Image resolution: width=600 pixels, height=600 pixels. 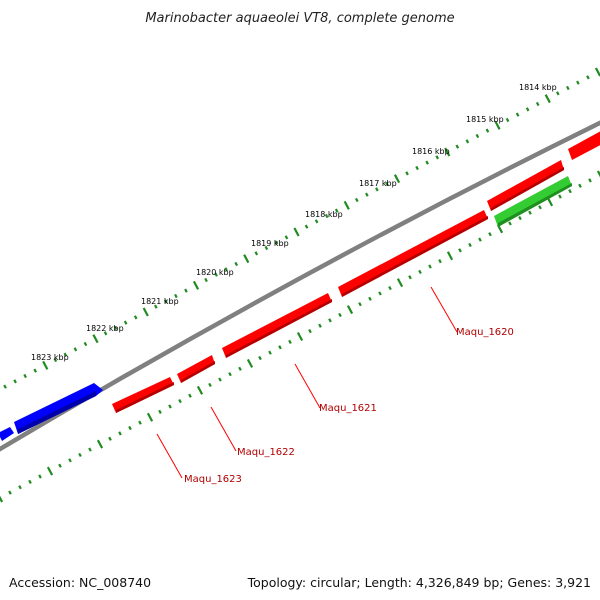 What do you see at coordinates (7, 434) in the screenshot?
I see `gene-blue-left-stub` at bounding box center [7, 434].